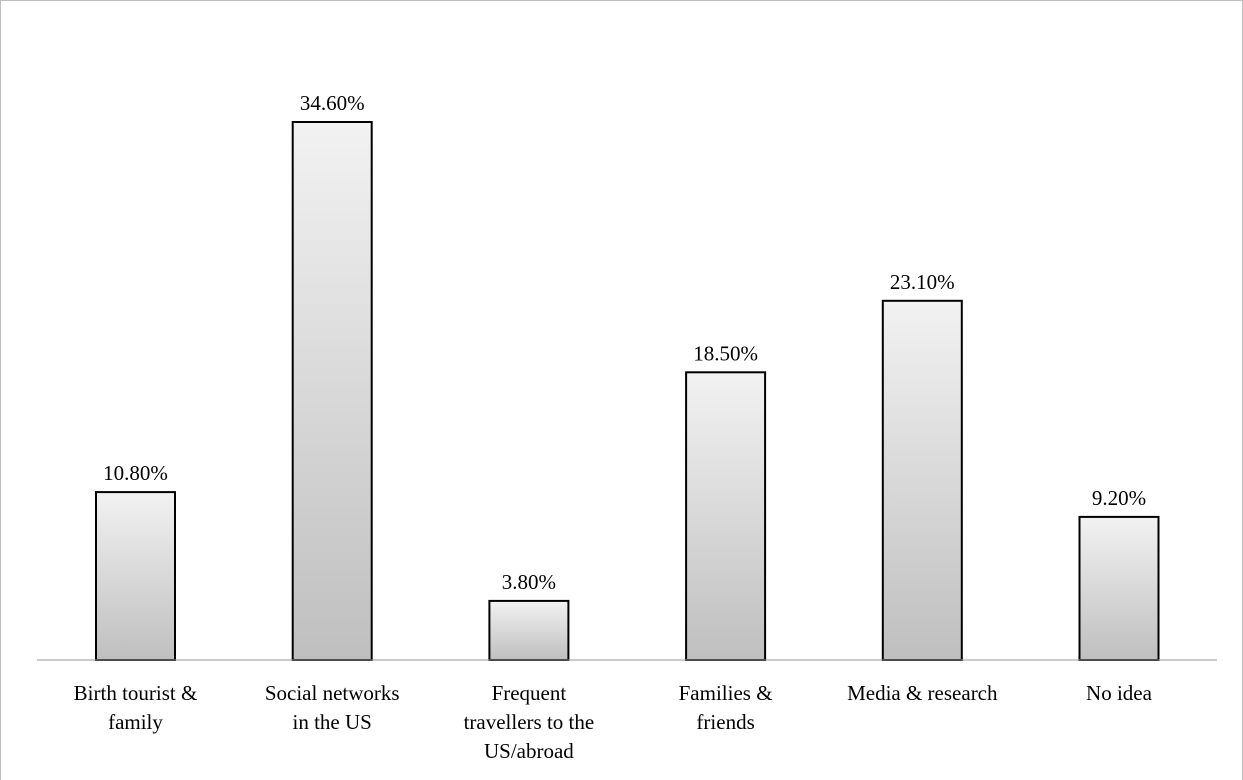 This screenshot has height=780, width=1243. Describe the element at coordinates (922, 693) in the screenshot. I see `category-label: Media & research` at that location.